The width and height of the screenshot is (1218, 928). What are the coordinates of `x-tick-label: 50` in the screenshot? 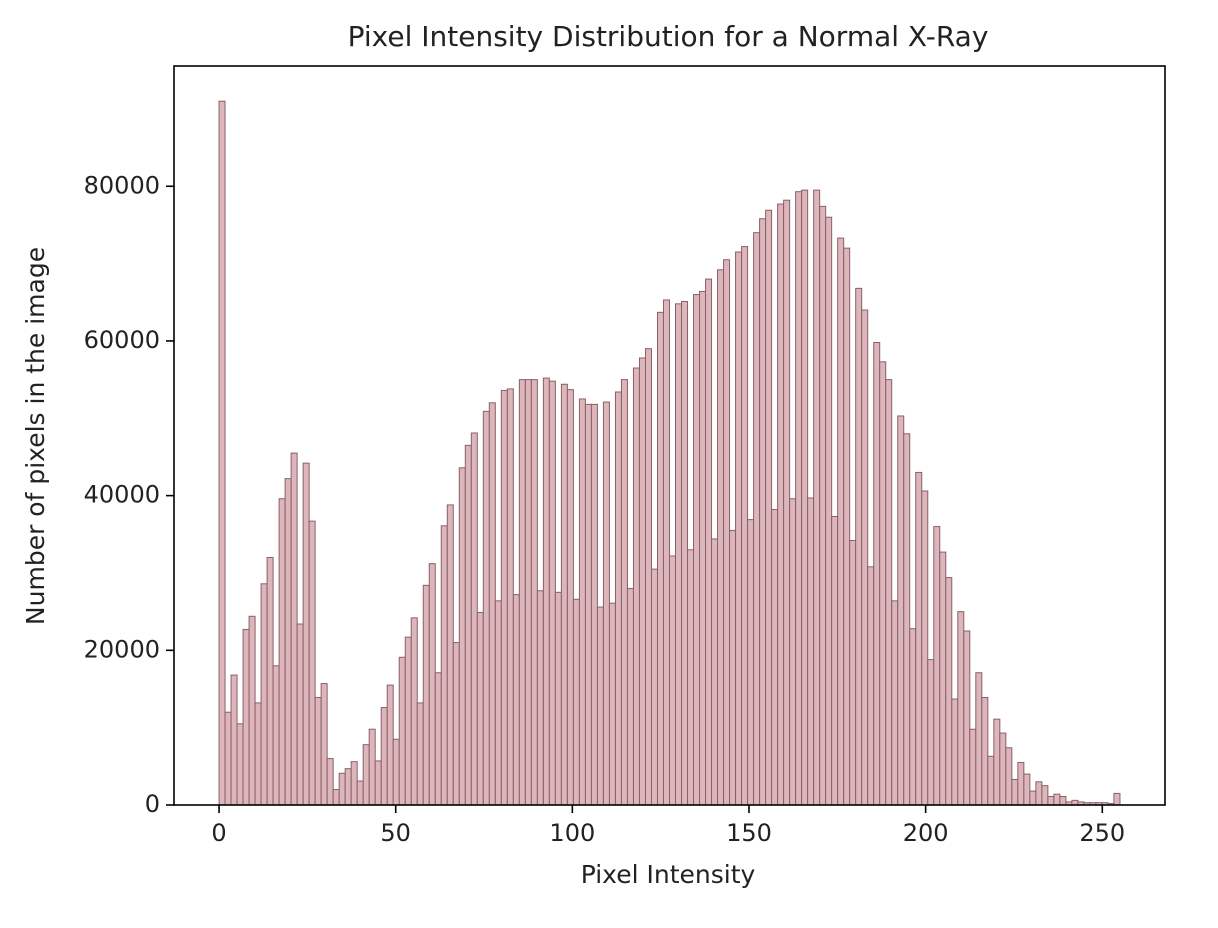 It's located at (395, 833).